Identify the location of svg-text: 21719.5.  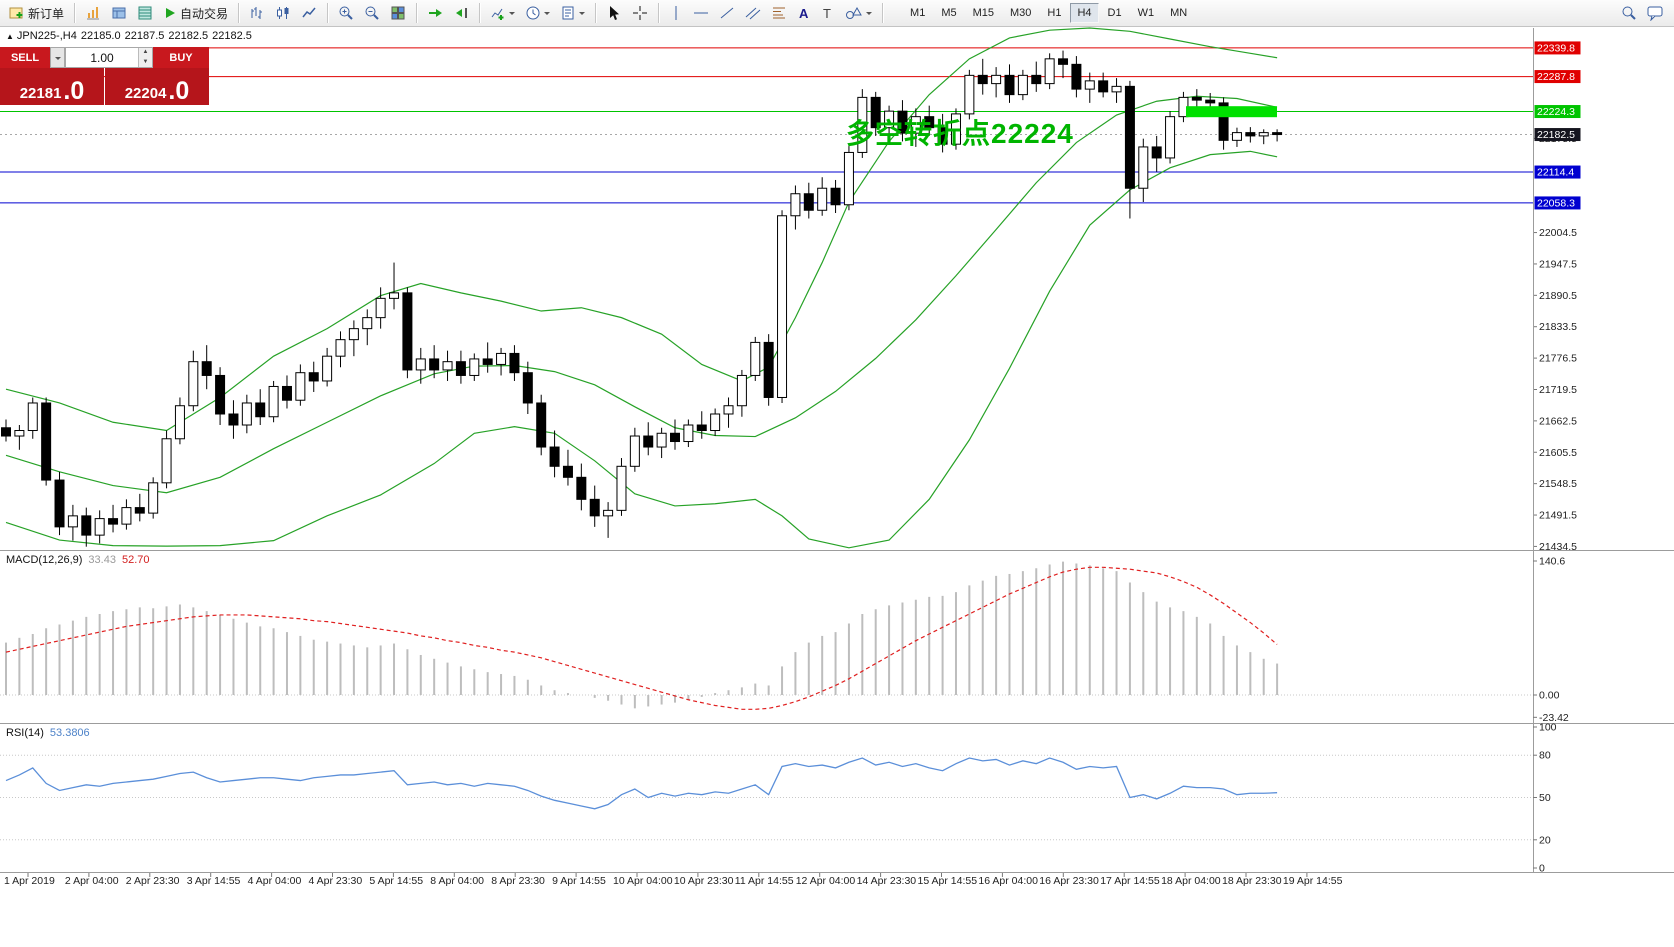
(1558, 390).